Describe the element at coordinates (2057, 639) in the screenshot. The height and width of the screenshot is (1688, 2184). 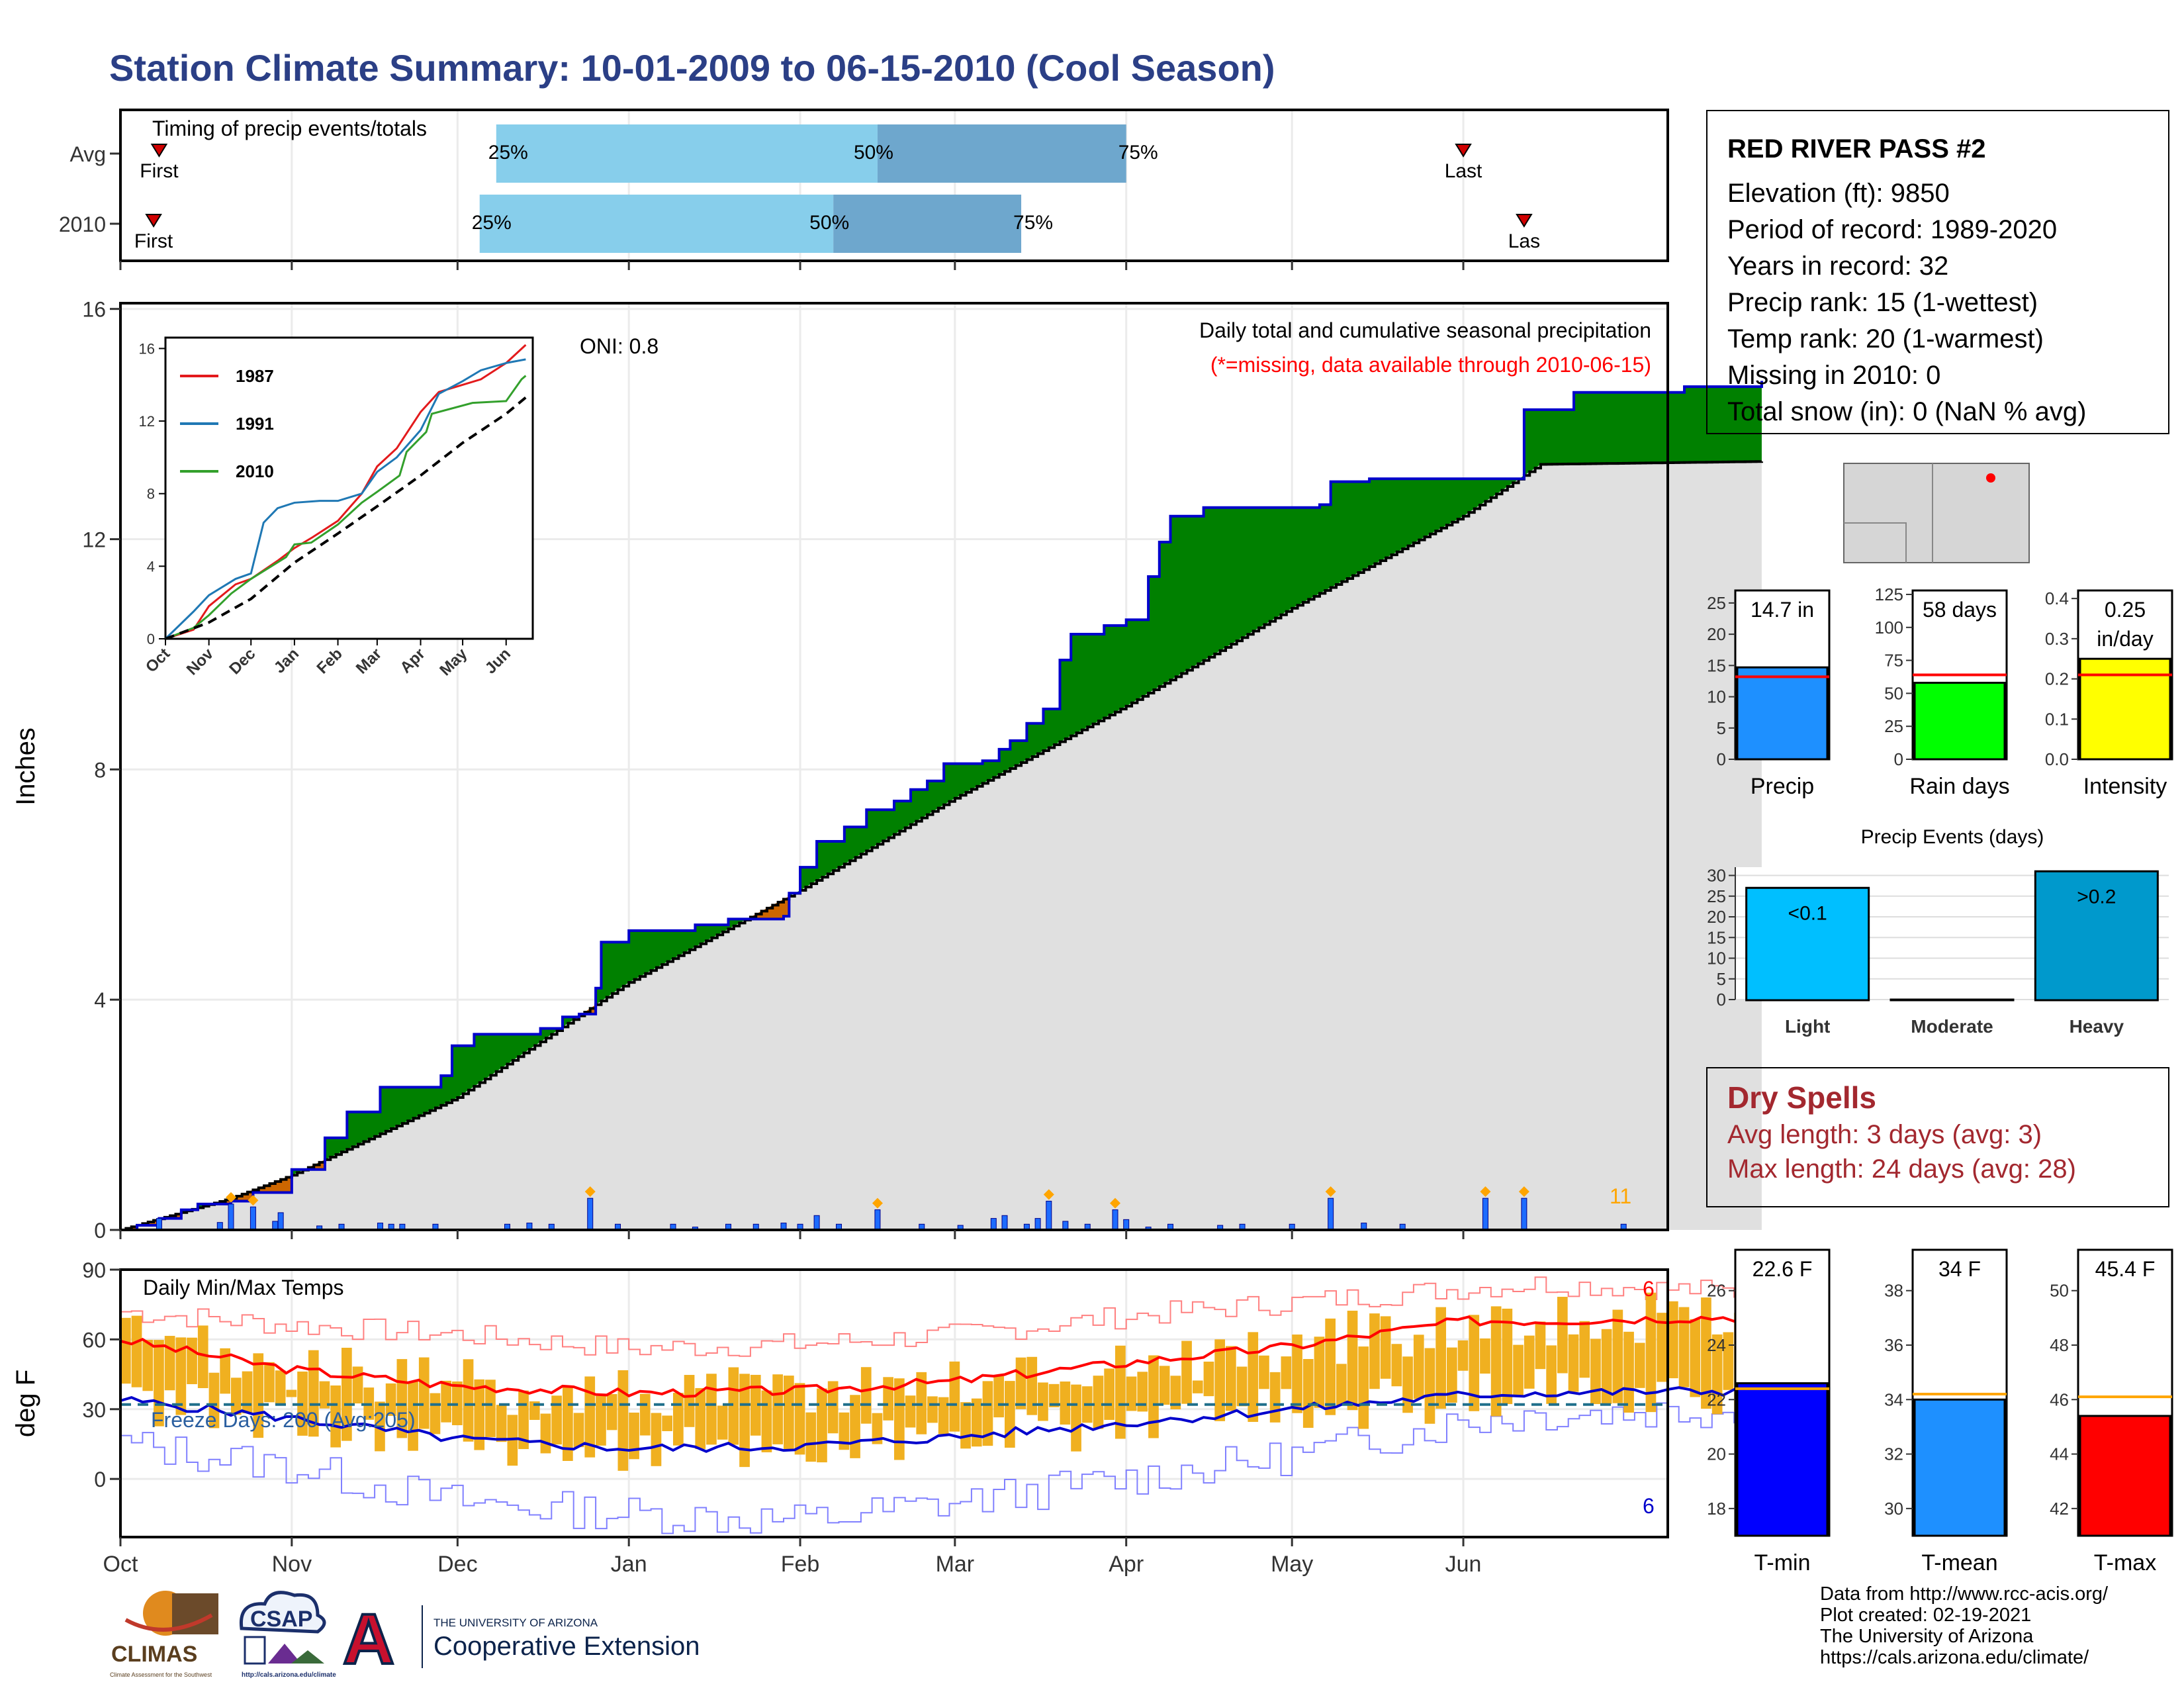
I see `total-2-tick-label: 0.3` at that location.